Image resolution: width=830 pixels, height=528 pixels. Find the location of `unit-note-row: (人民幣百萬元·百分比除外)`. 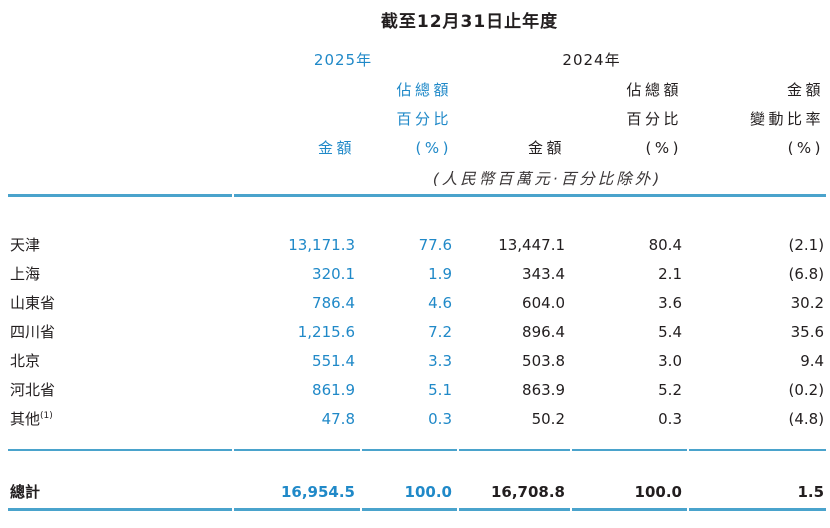

unit-note-row: (人民幣百萬元·百分比除外) is located at coordinates (417, 180).